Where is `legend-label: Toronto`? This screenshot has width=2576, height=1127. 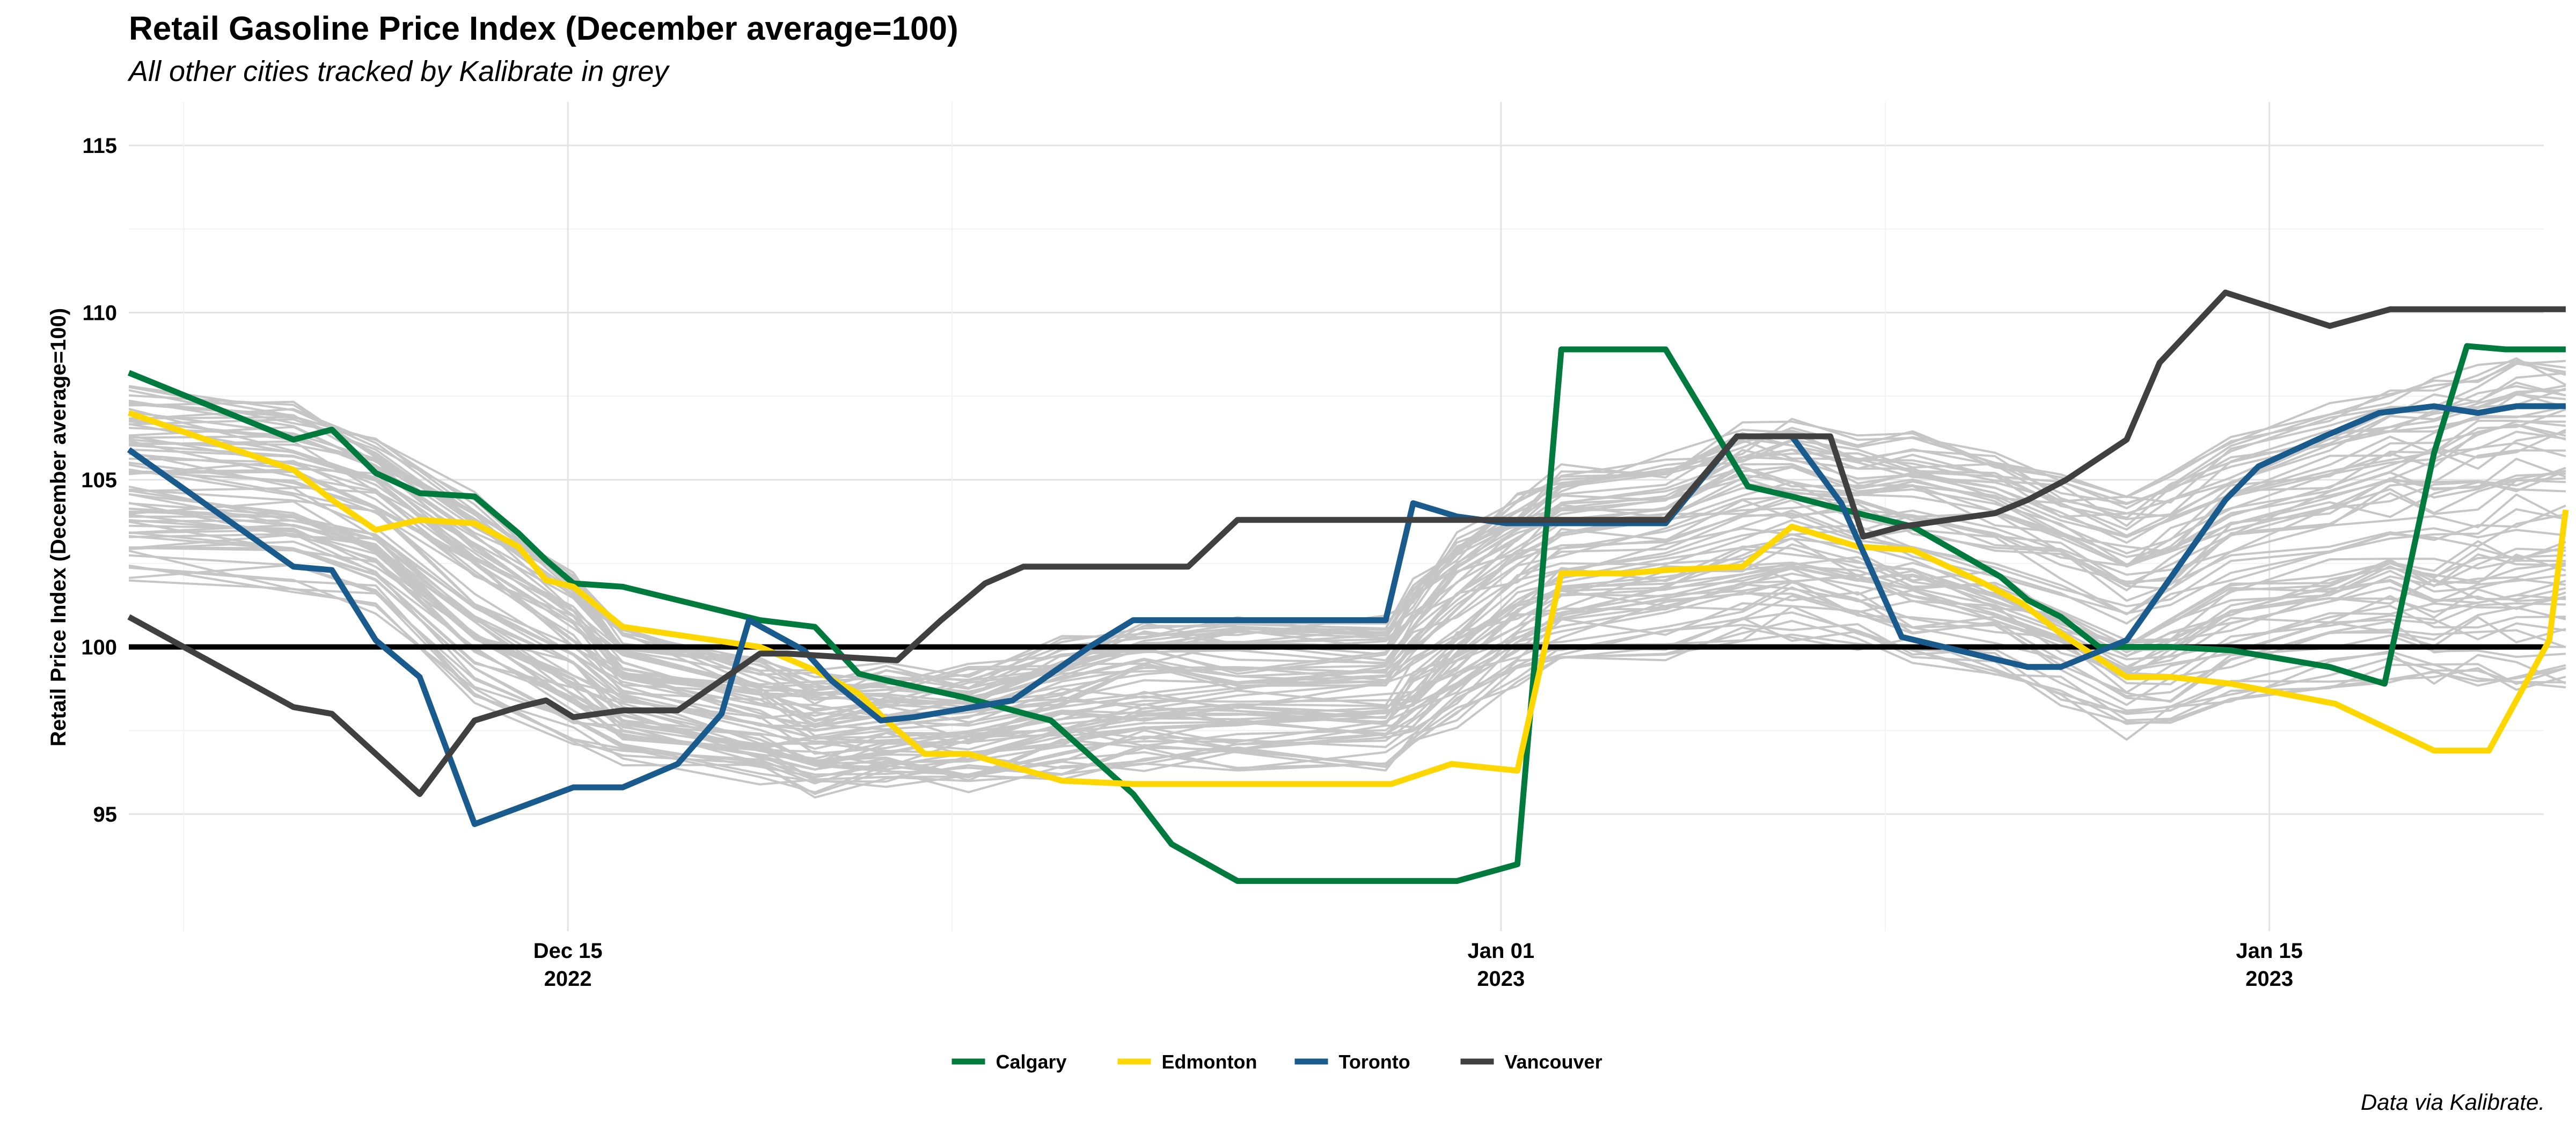 legend-label: Toronto is located at coordinates (1374, 1062).